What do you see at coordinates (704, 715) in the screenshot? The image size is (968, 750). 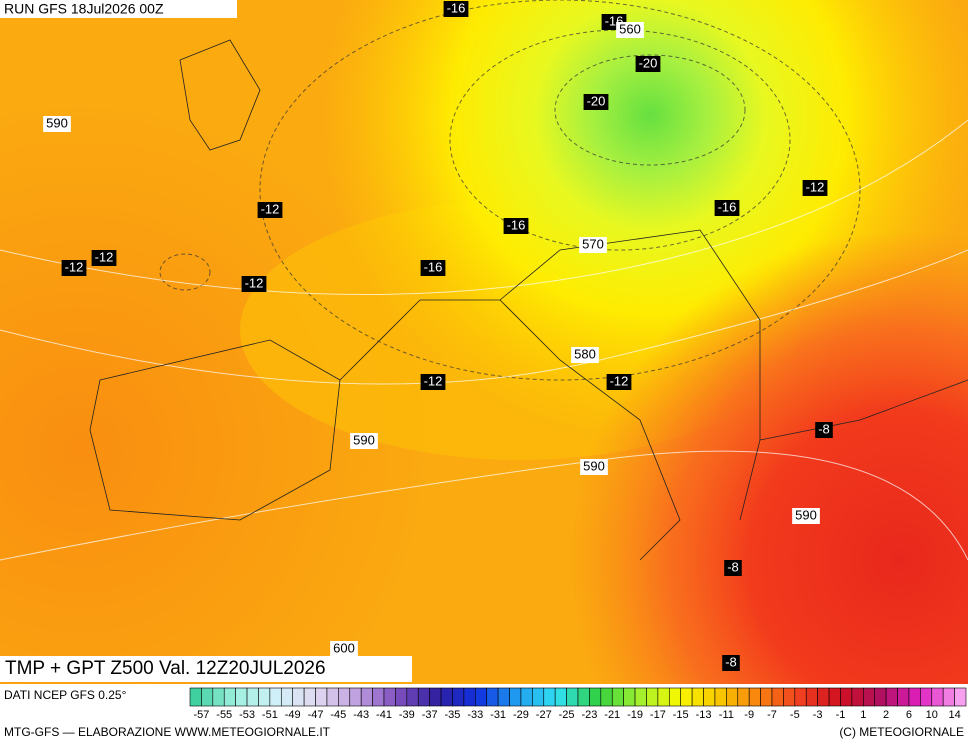 I see `legend-label: -13` at bounding box center [704, 715].